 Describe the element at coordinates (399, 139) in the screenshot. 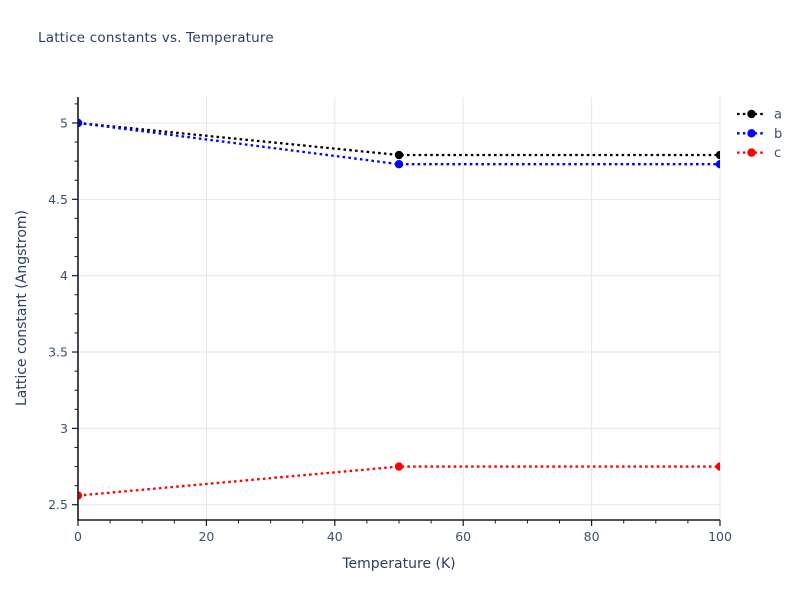

I see `series-line-a` at that location.